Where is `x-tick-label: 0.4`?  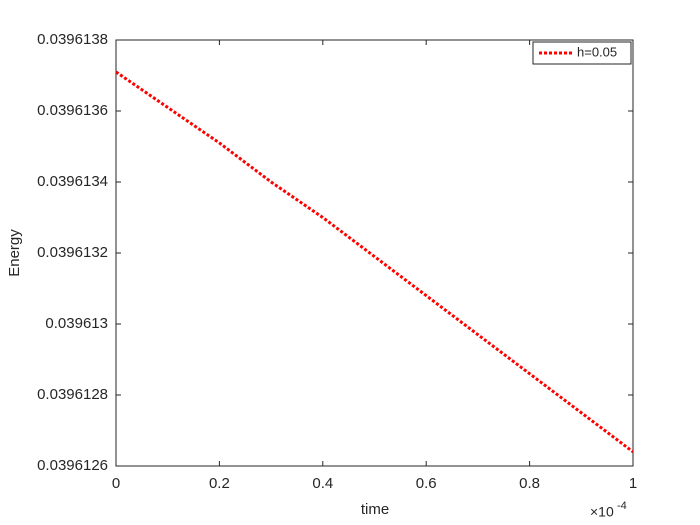
x-tick-label: 0.4 is located at coordinates (322, 483).